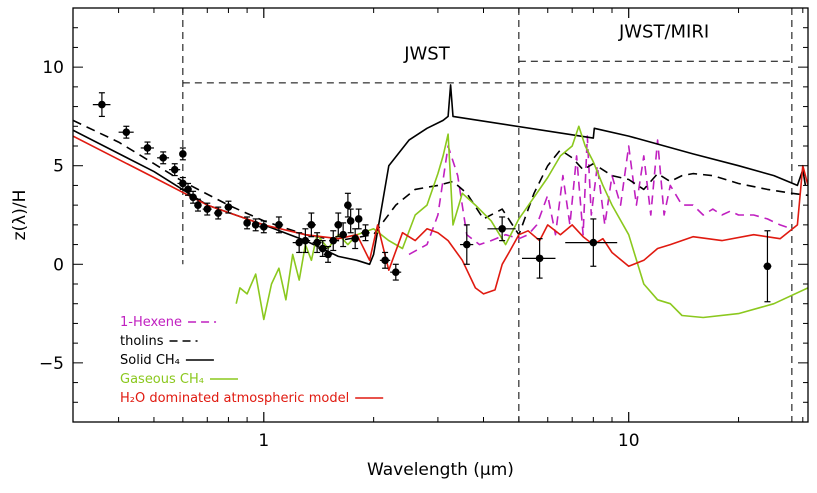 This screenshot has height=493, width=817. What do you see at coordinates (600, 195) in the screenshot?
I see `series-line-1-hexene` at bounding box center [600, 195].